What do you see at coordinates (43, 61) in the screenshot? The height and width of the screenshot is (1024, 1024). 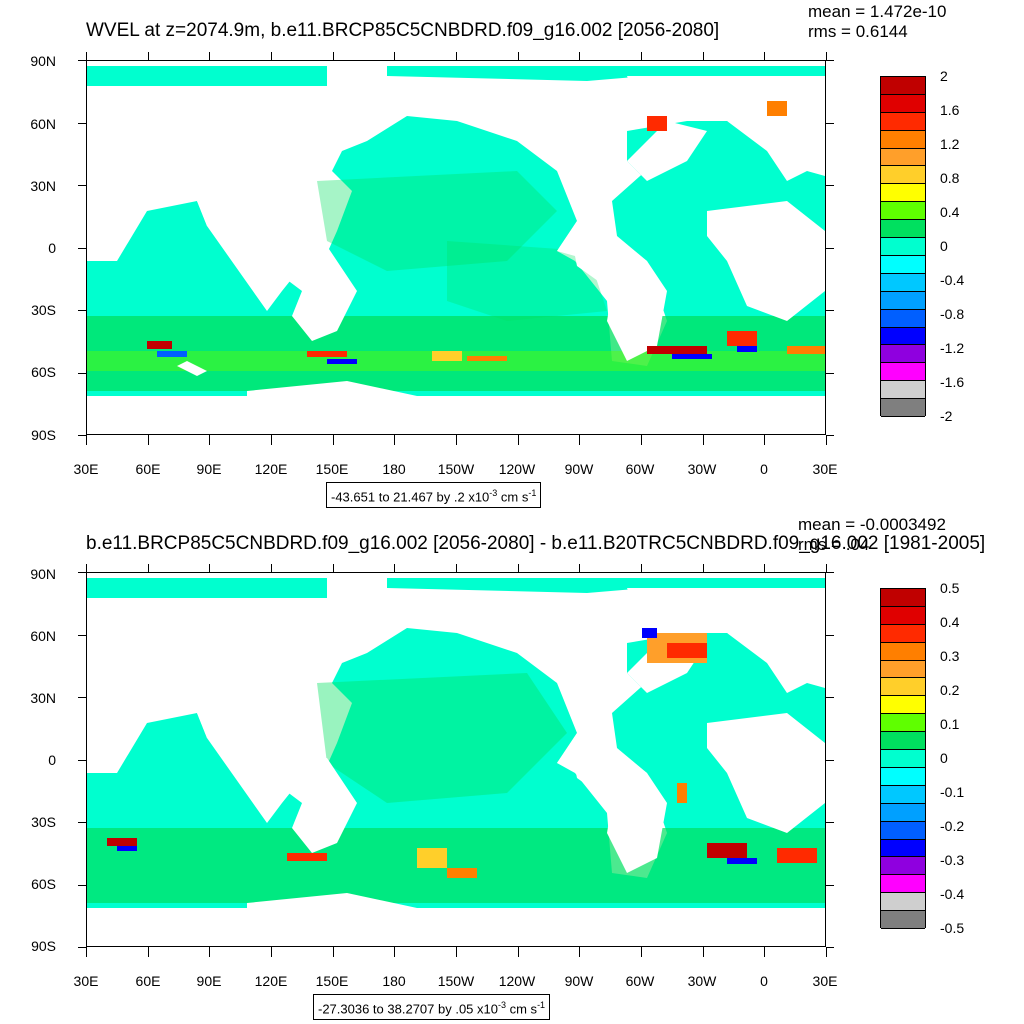 I see `lat-label: 90N` at bounding box center [43, 61].